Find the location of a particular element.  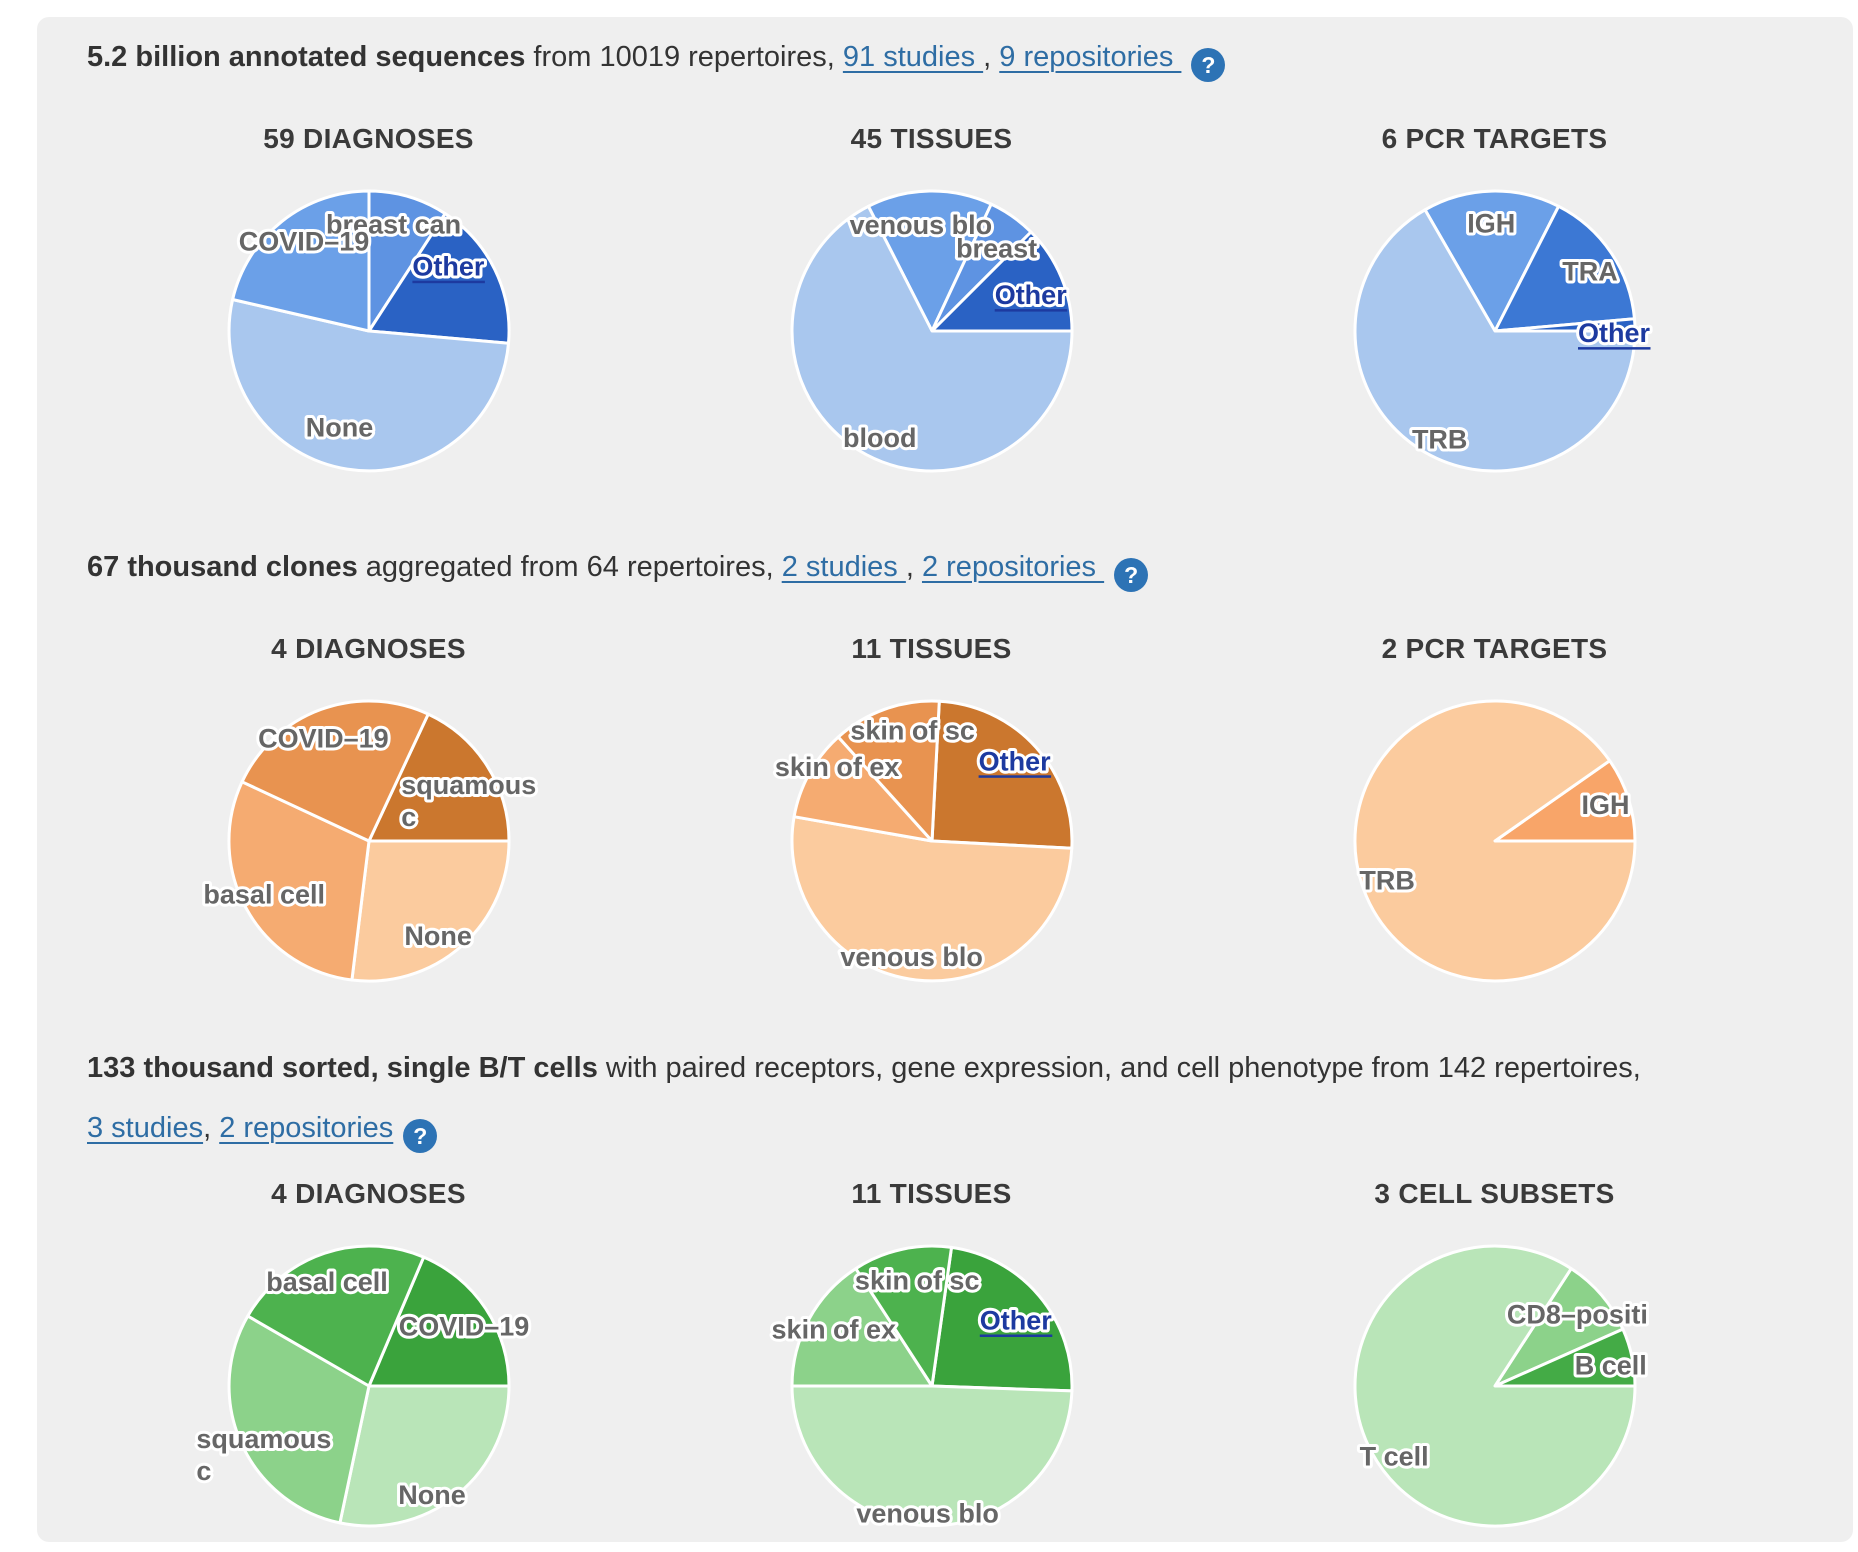

chart-title: 11 TISSUES is located at coordinates (931, 1193).